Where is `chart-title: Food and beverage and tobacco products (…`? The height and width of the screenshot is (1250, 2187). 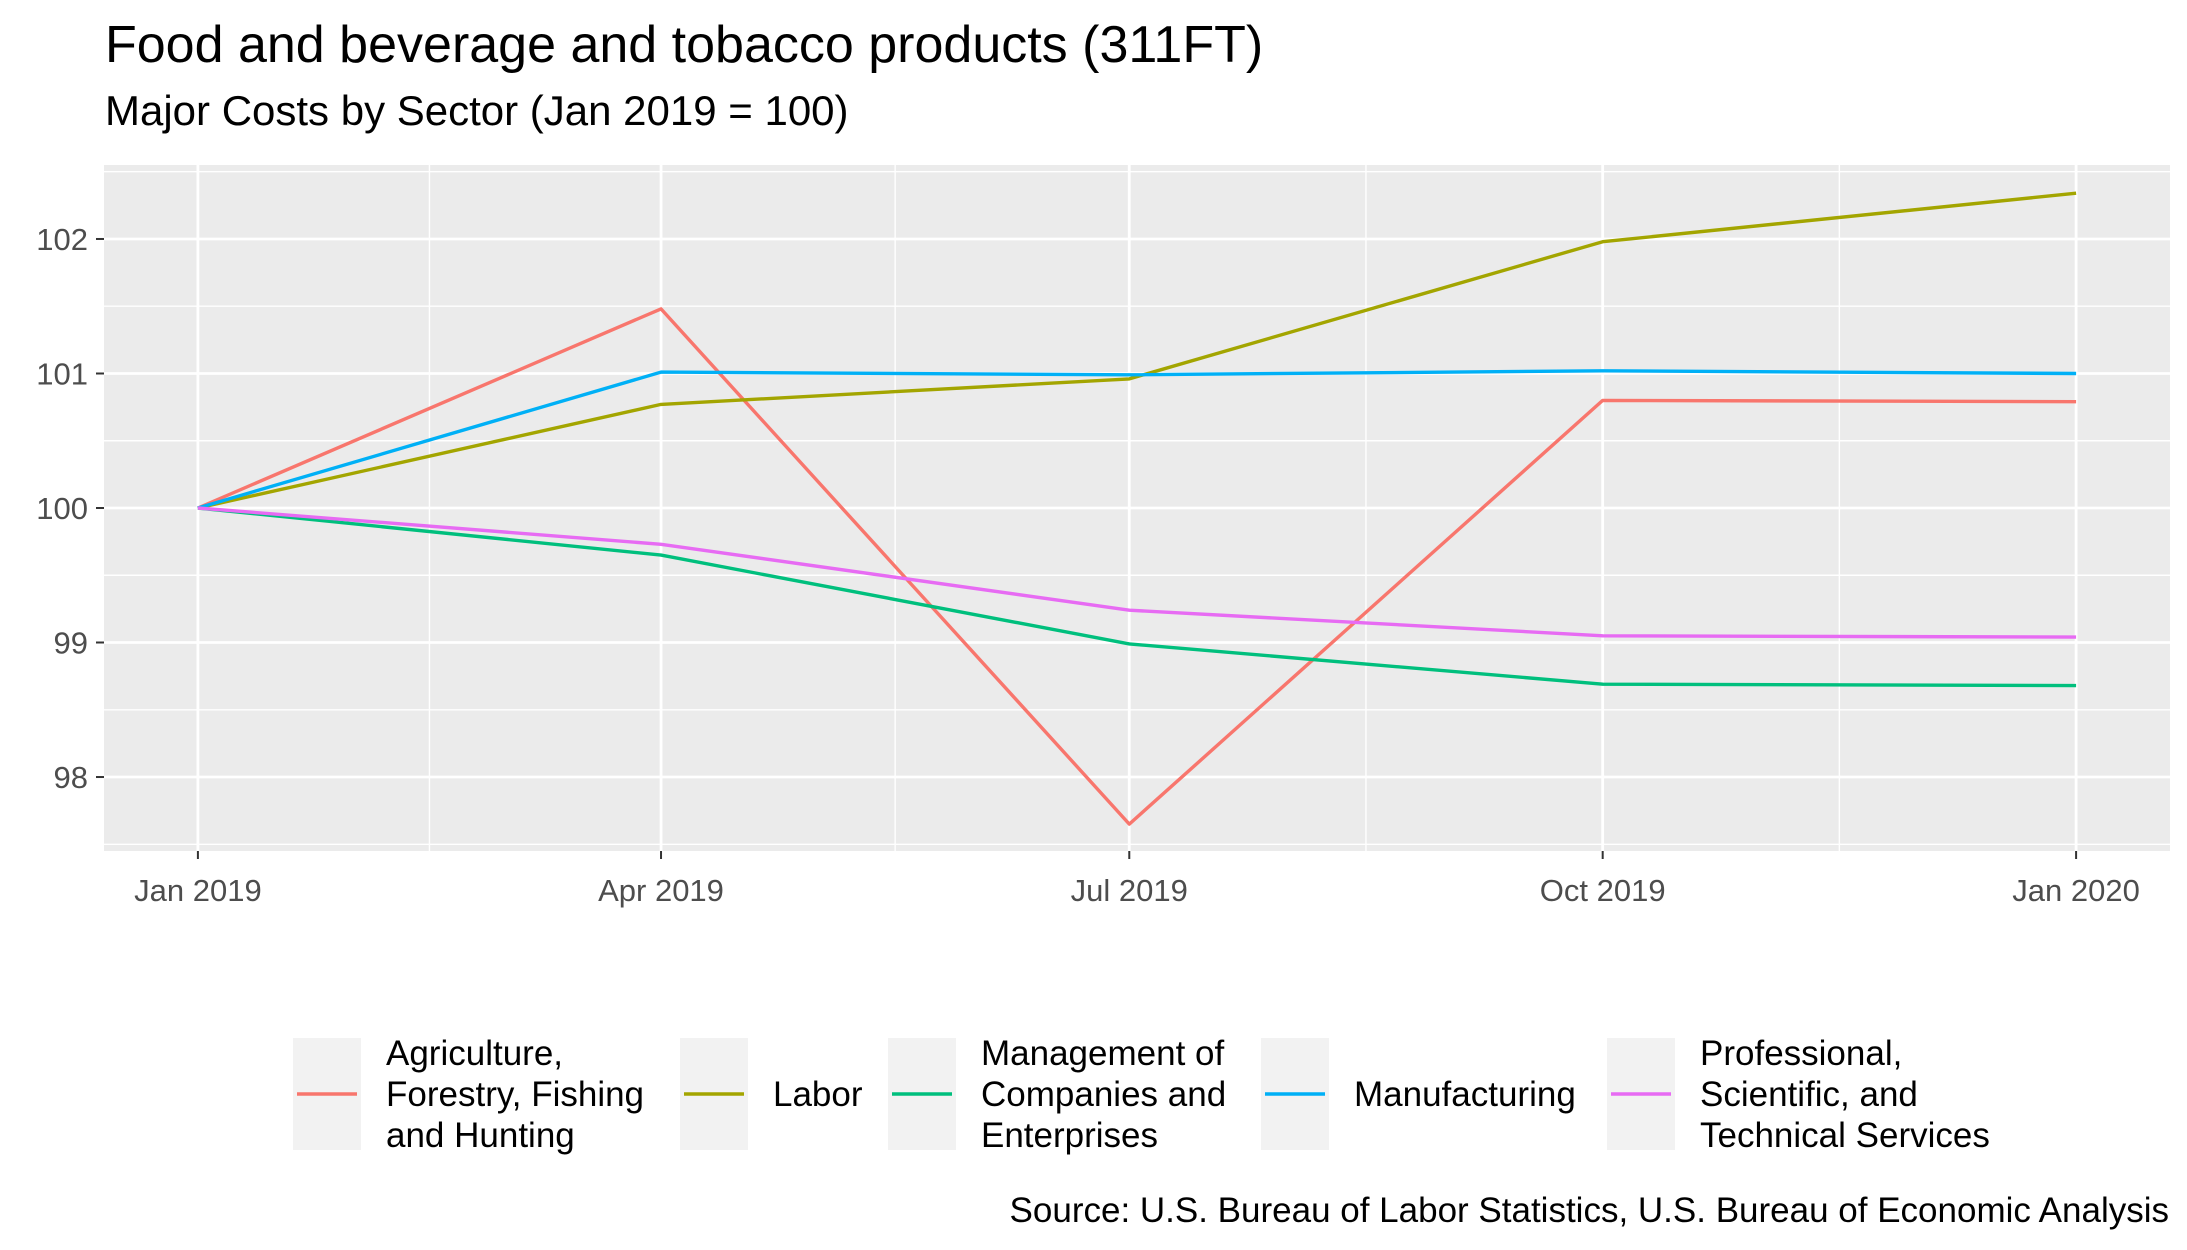 chart-title: Food and beverage and tobacco products (… is located at coordinates (684, 45).